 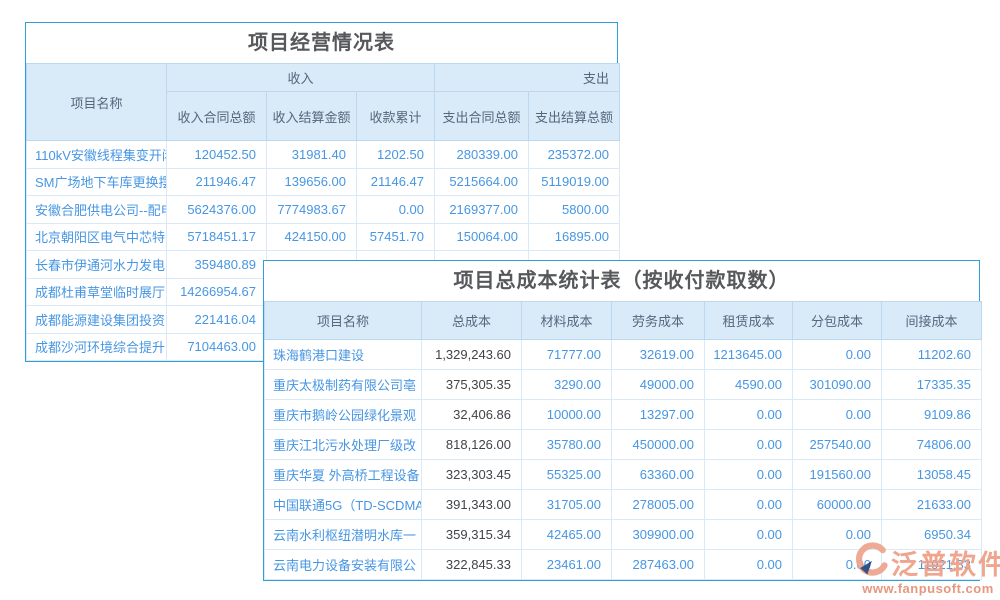 I want to click on table2-title: 项目总成本统计表（按收付款取数）, so click(x=621, y=281).